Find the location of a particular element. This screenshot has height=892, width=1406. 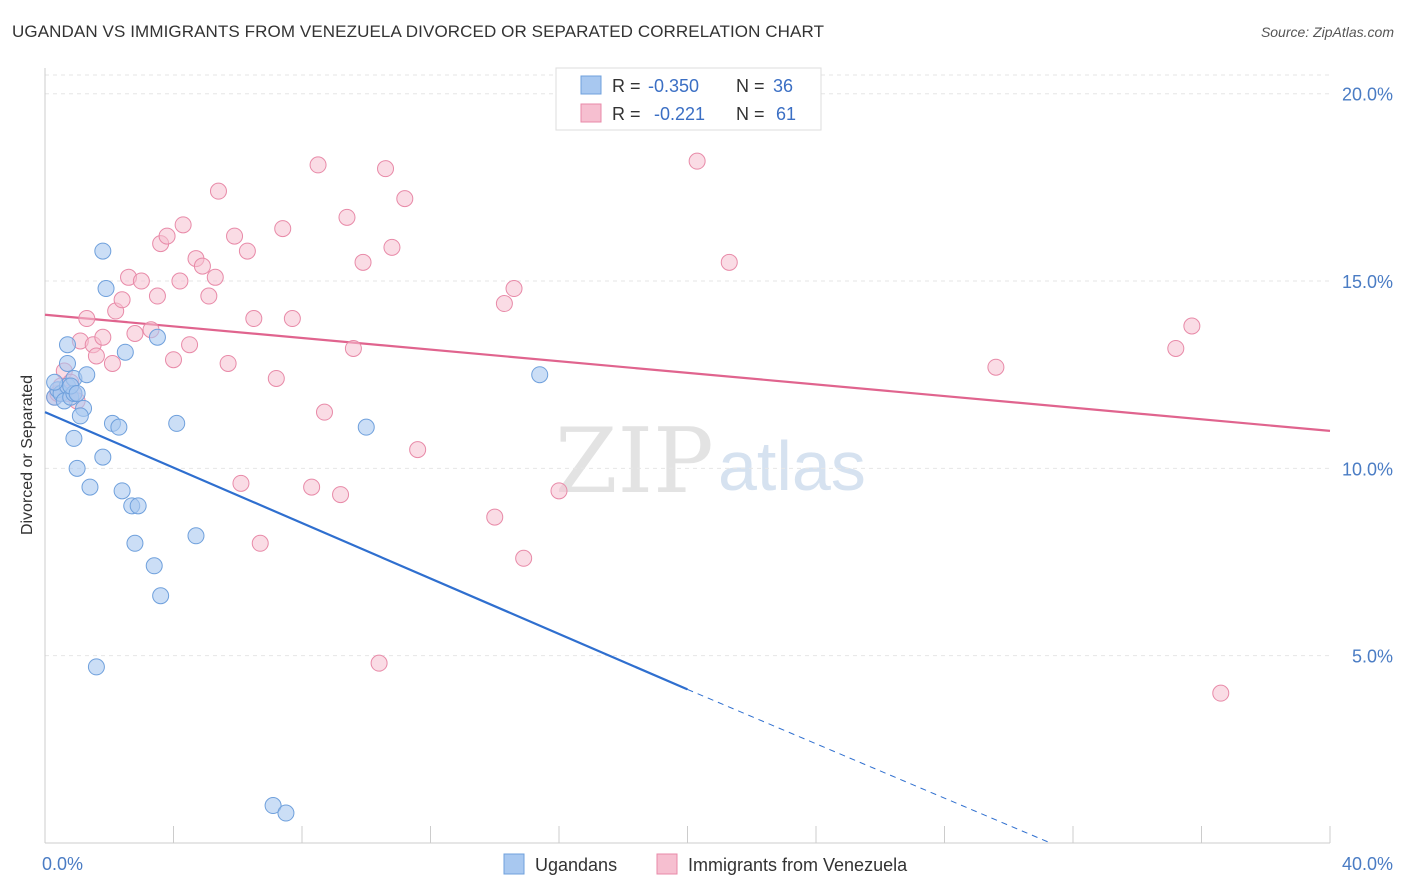

legend-swatch-venezuela is located at coordinates (591, 113).